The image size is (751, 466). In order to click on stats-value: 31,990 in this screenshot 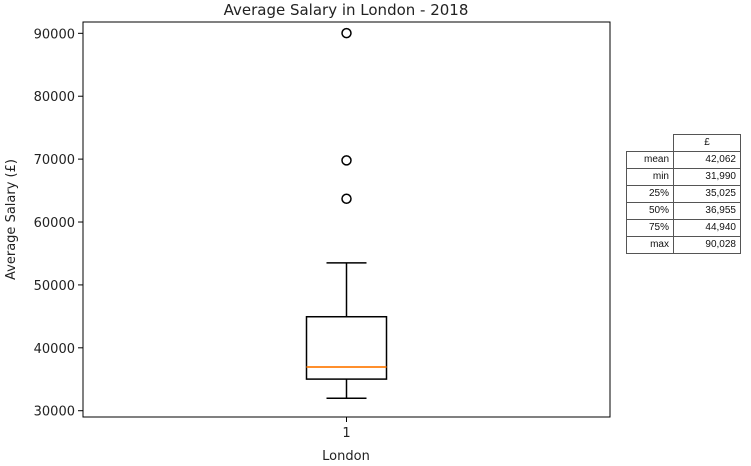, I will do `click(707, 177)`.